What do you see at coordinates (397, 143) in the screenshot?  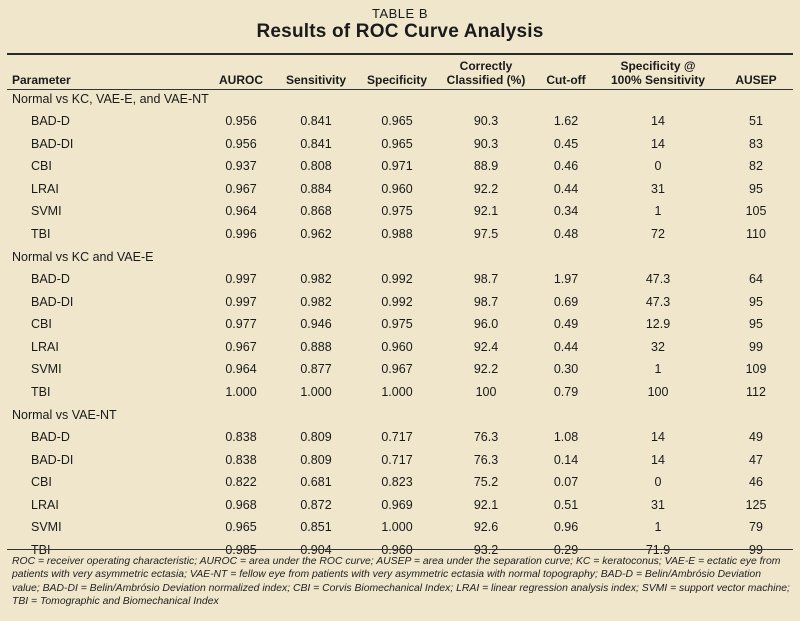 I see `cell-specificity: 0.965` at bounding box center [397, 143].